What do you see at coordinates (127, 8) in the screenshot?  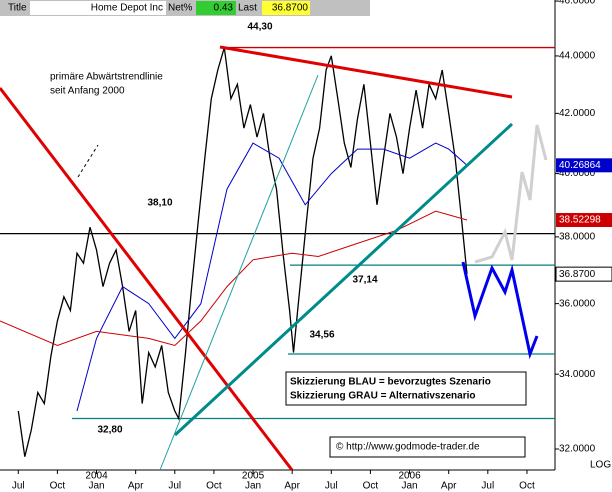 I see `header-text: Home Depot Inc` at bounding box center [127, 8].